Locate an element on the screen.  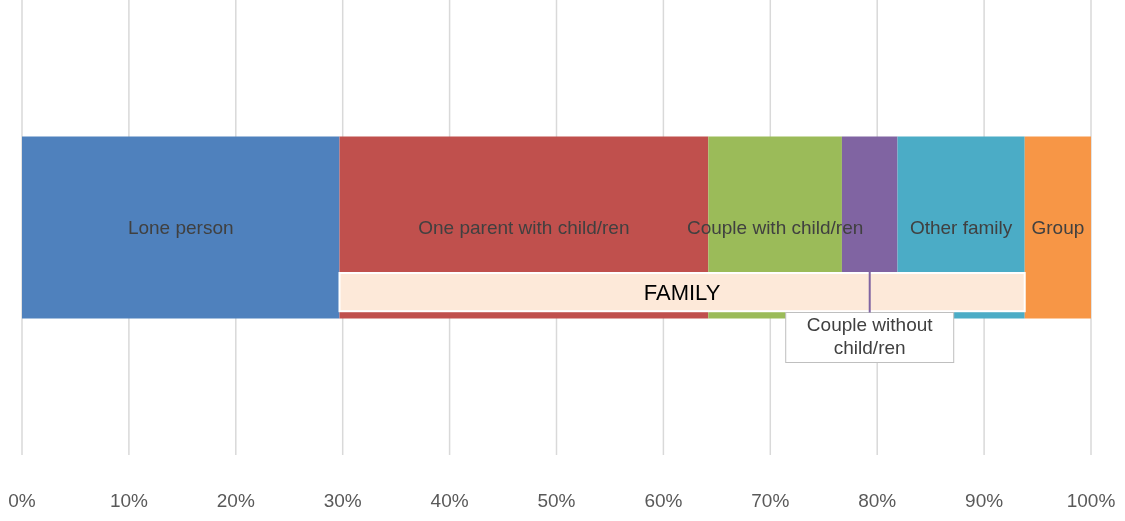
x-tick-label: 10% is located at coordinates (129, 500).